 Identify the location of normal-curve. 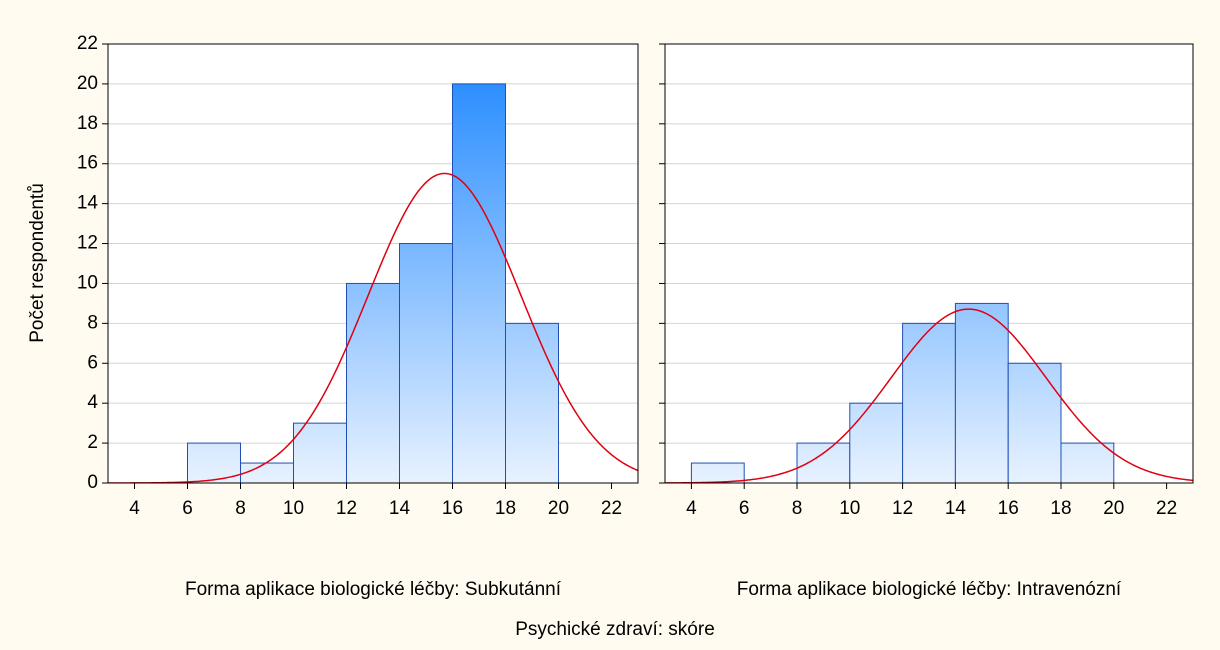
(929, 395).